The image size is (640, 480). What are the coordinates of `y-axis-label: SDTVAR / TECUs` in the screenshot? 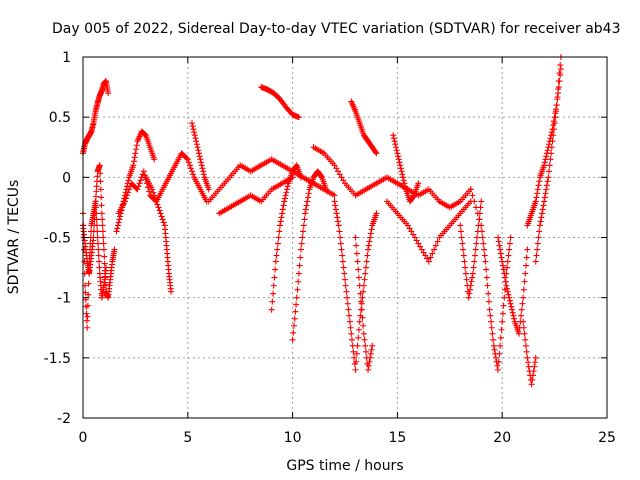 It's located at (14, 237).